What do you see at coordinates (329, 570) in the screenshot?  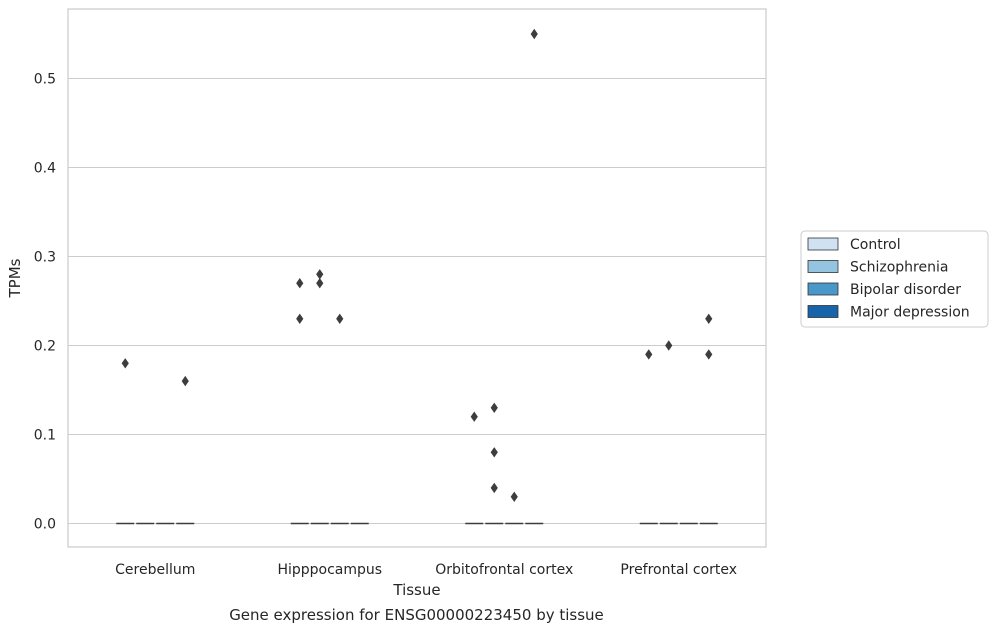 I see `x-tick-label: Hipppocampus` at bounding box center [329, 570].